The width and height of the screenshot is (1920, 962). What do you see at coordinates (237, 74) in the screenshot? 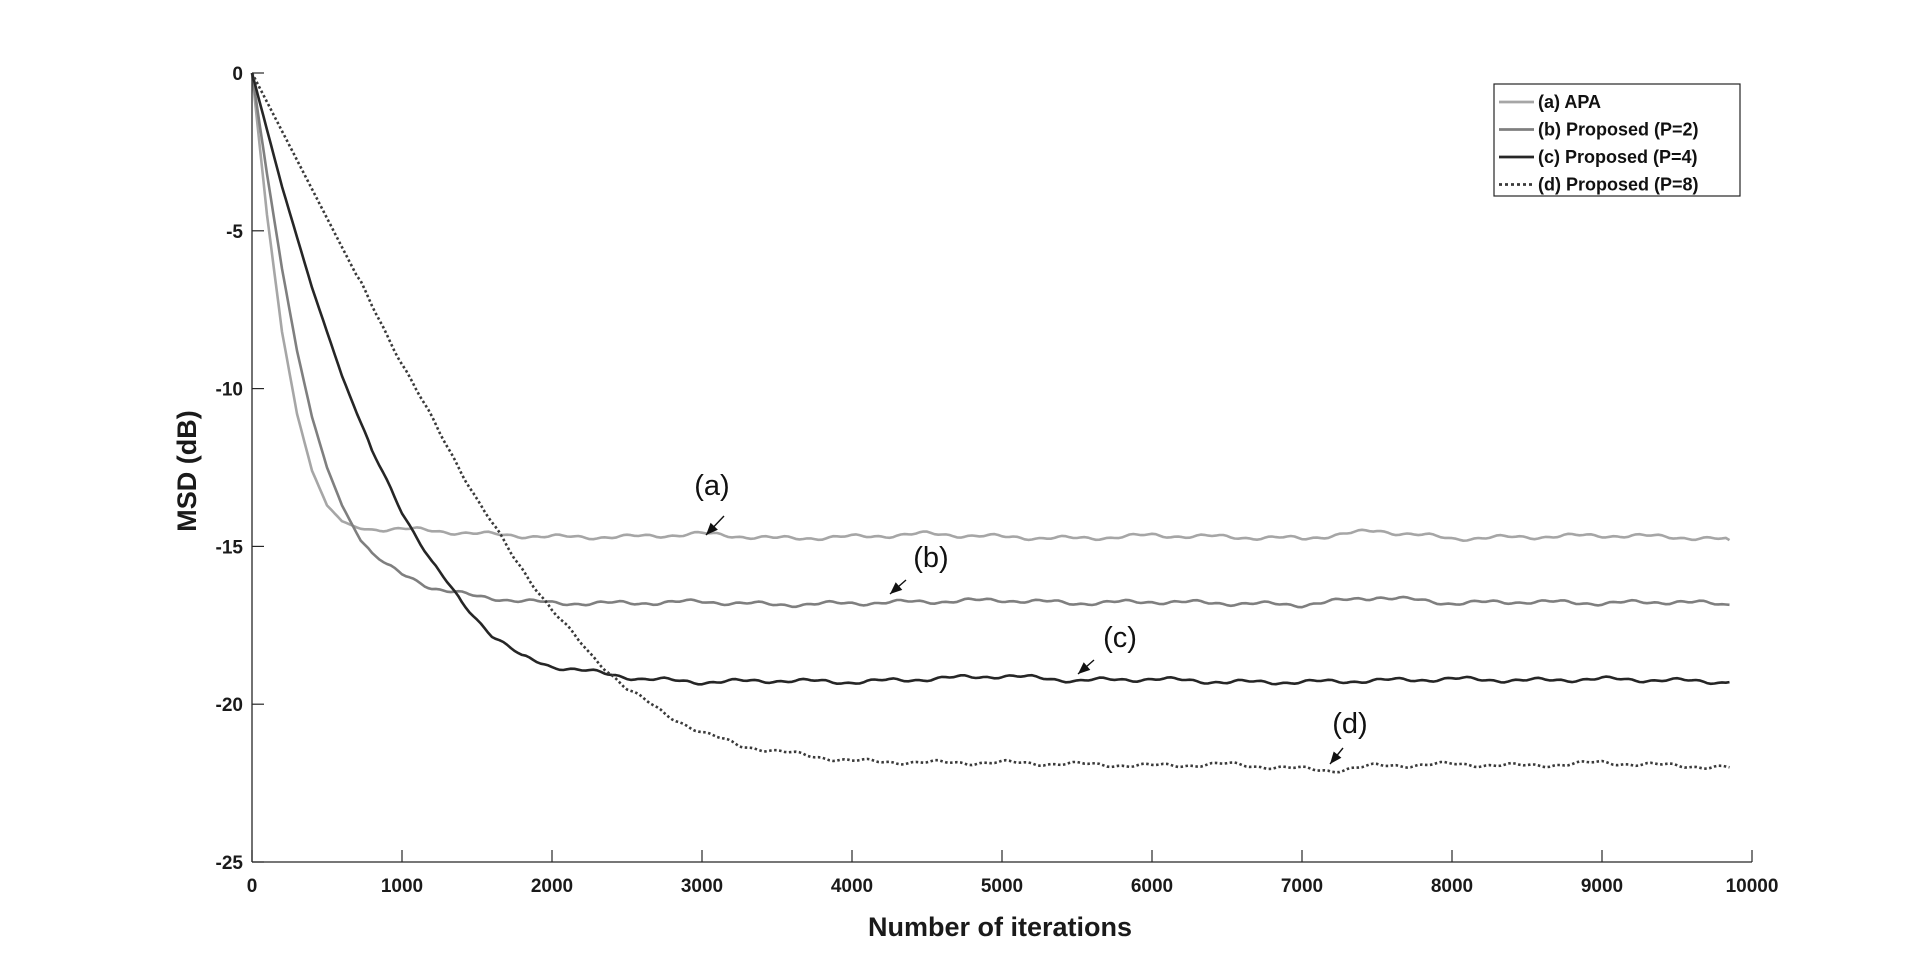
I see `y-tick-label: 0` at bounding box center [237, 74].